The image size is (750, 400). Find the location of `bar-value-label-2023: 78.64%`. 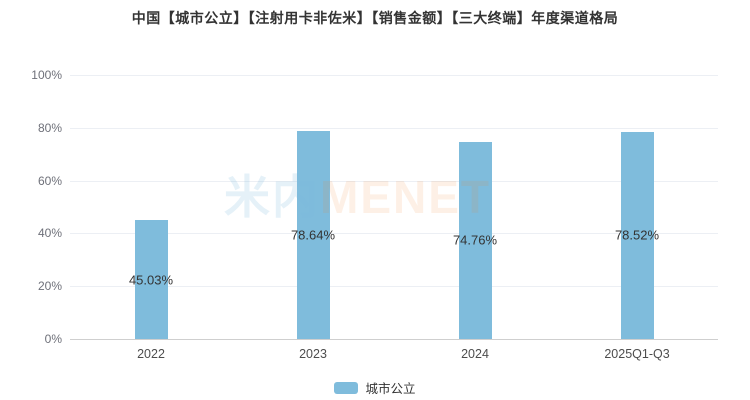

bar-value-label-2023: 78.64% is located at coordinates (313, 235).